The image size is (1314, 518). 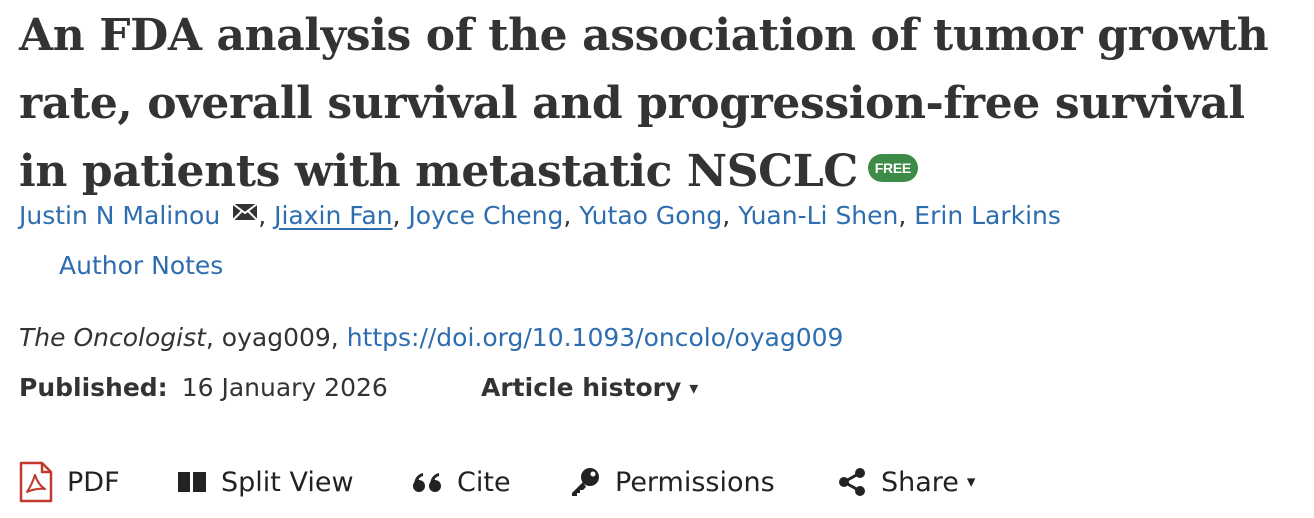 What do you see at coordinates (484, 482) in the screenshot?
I see `cite-label: Cite` at bounding box center [484, 482].